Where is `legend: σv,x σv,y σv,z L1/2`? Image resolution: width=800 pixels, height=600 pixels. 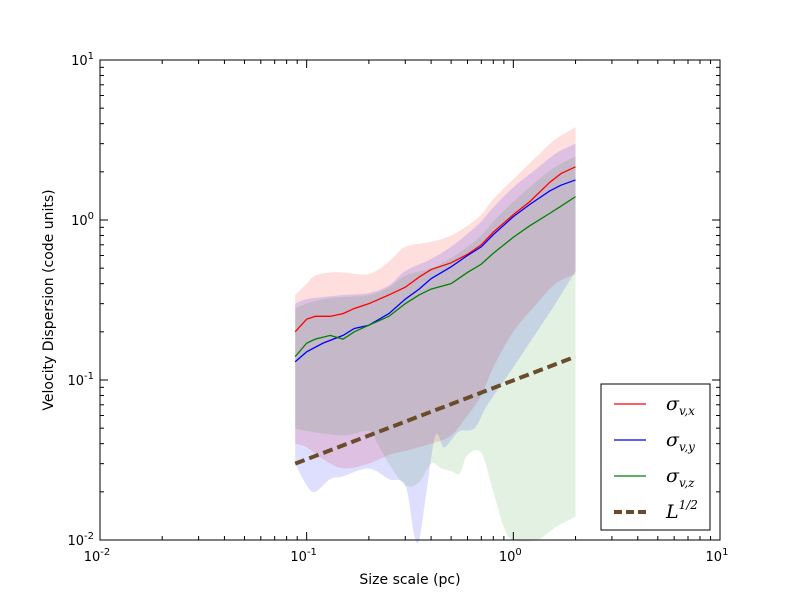 legend: σv,x σv,y σv,z L1/2 is located at coordinates (655, 457).